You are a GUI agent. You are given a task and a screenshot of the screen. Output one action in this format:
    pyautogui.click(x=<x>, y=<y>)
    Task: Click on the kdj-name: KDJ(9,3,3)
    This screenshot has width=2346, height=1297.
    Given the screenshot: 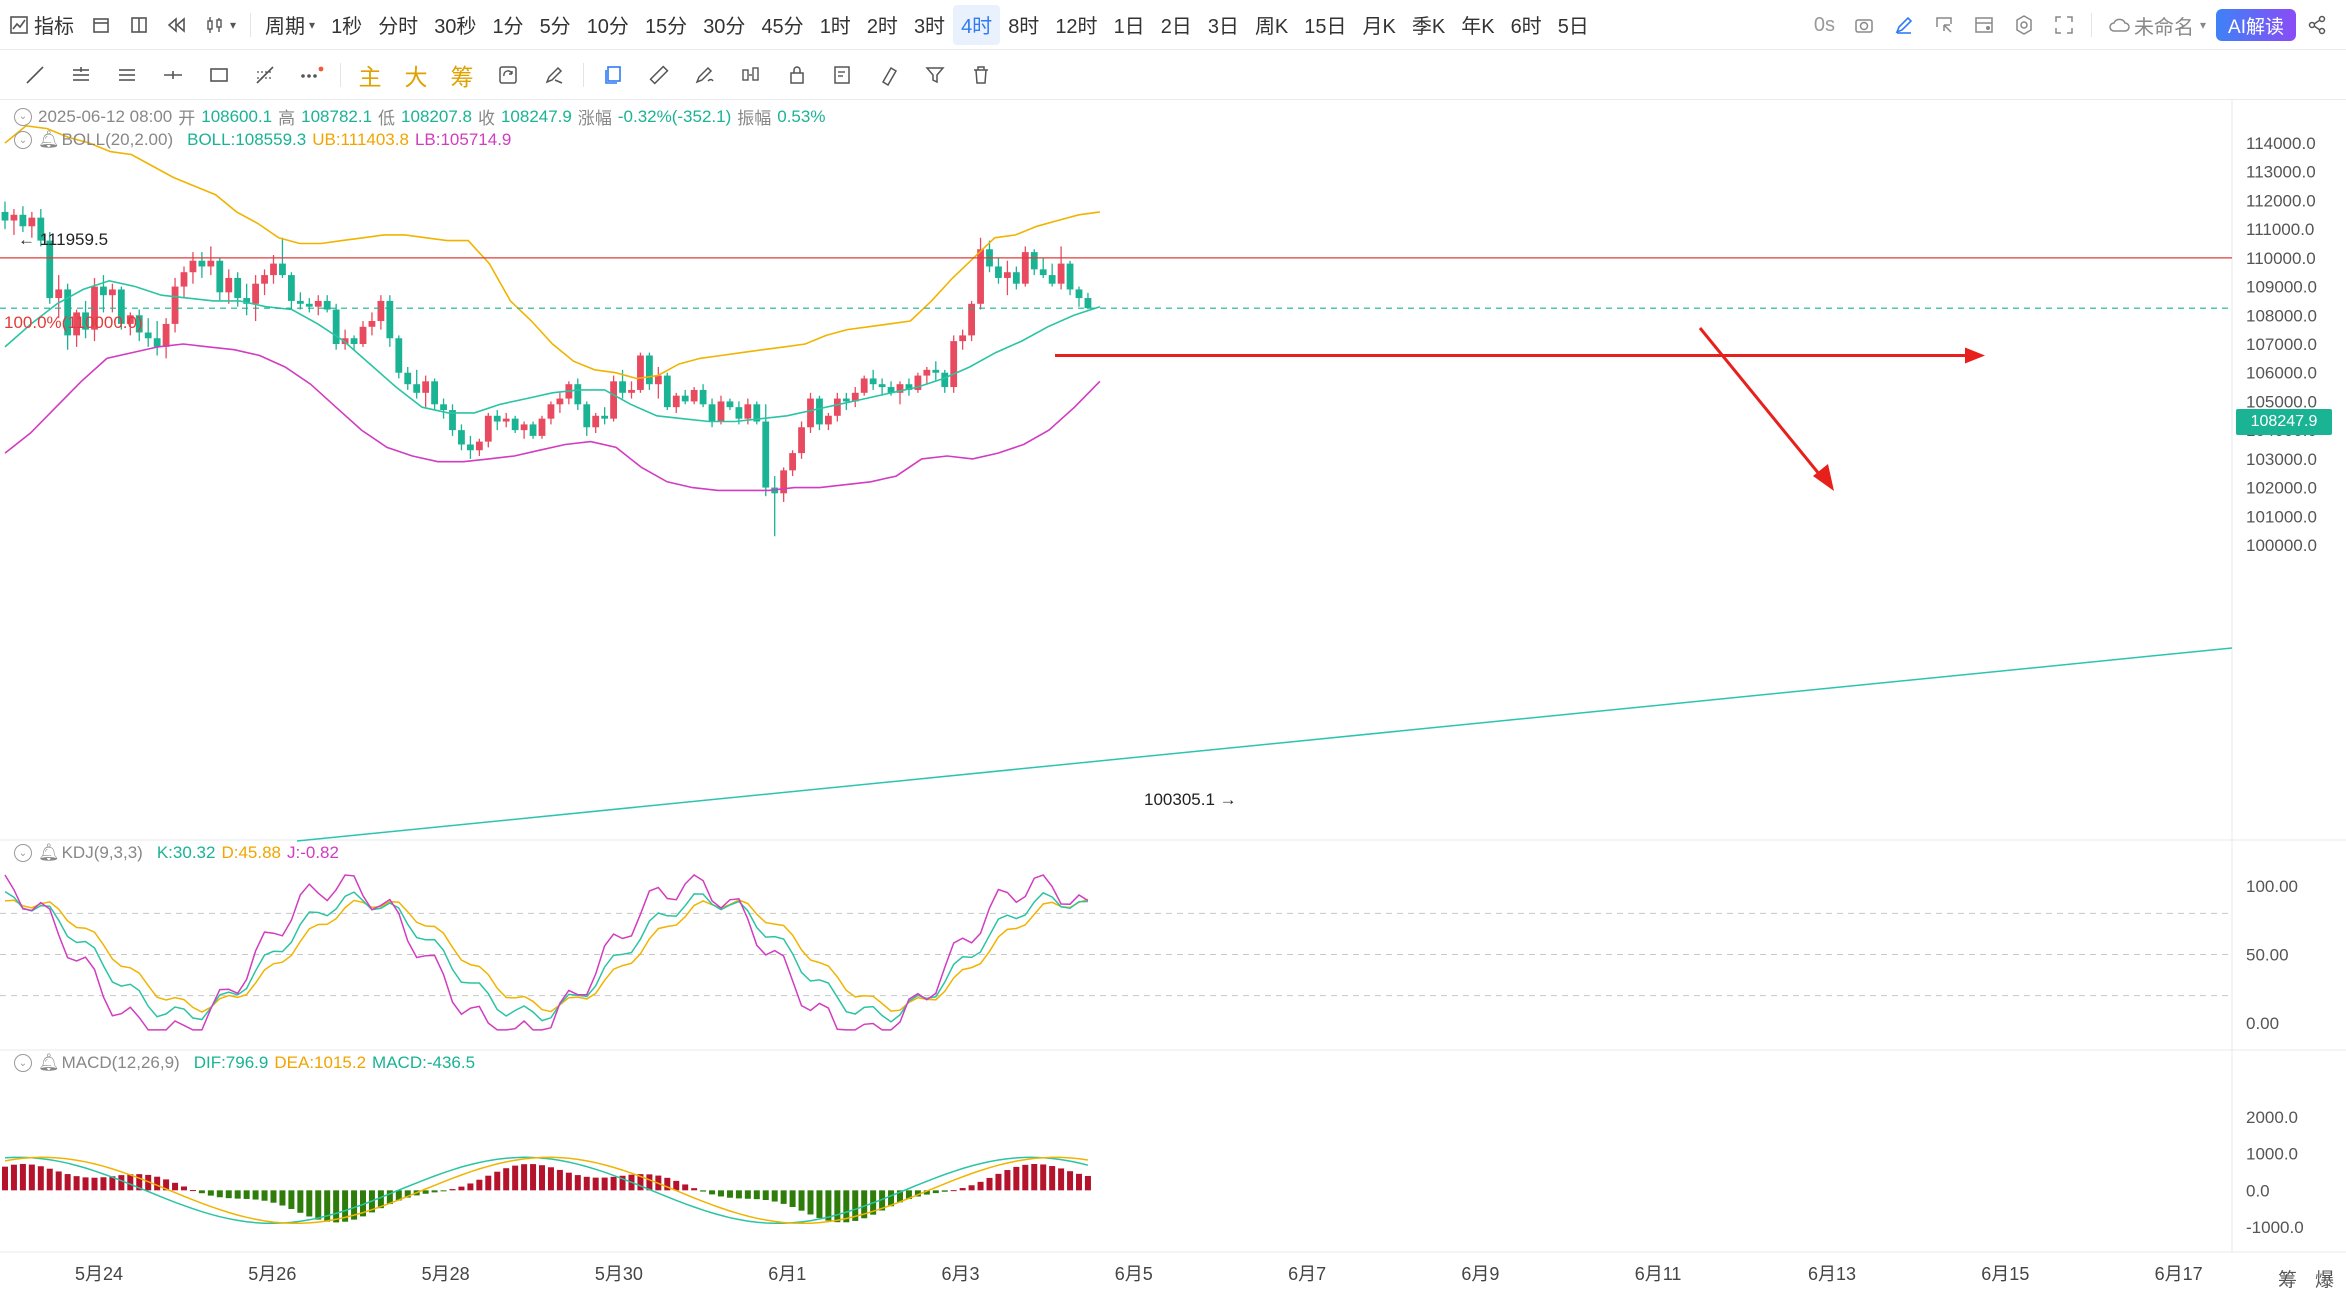 What is the action you would take?
    pyautogui.click(x=102, y=852)
    